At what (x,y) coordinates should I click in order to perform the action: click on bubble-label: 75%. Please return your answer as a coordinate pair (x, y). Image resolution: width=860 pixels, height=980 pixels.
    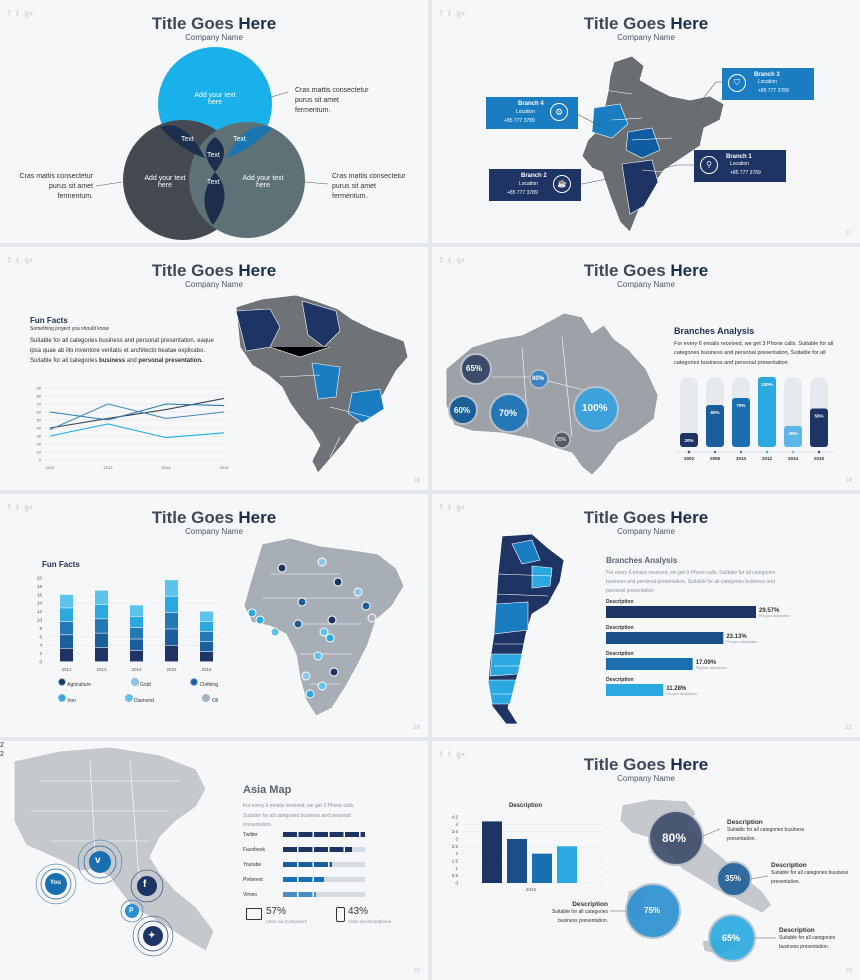
    Looking at the image, I should click on (652, 910).